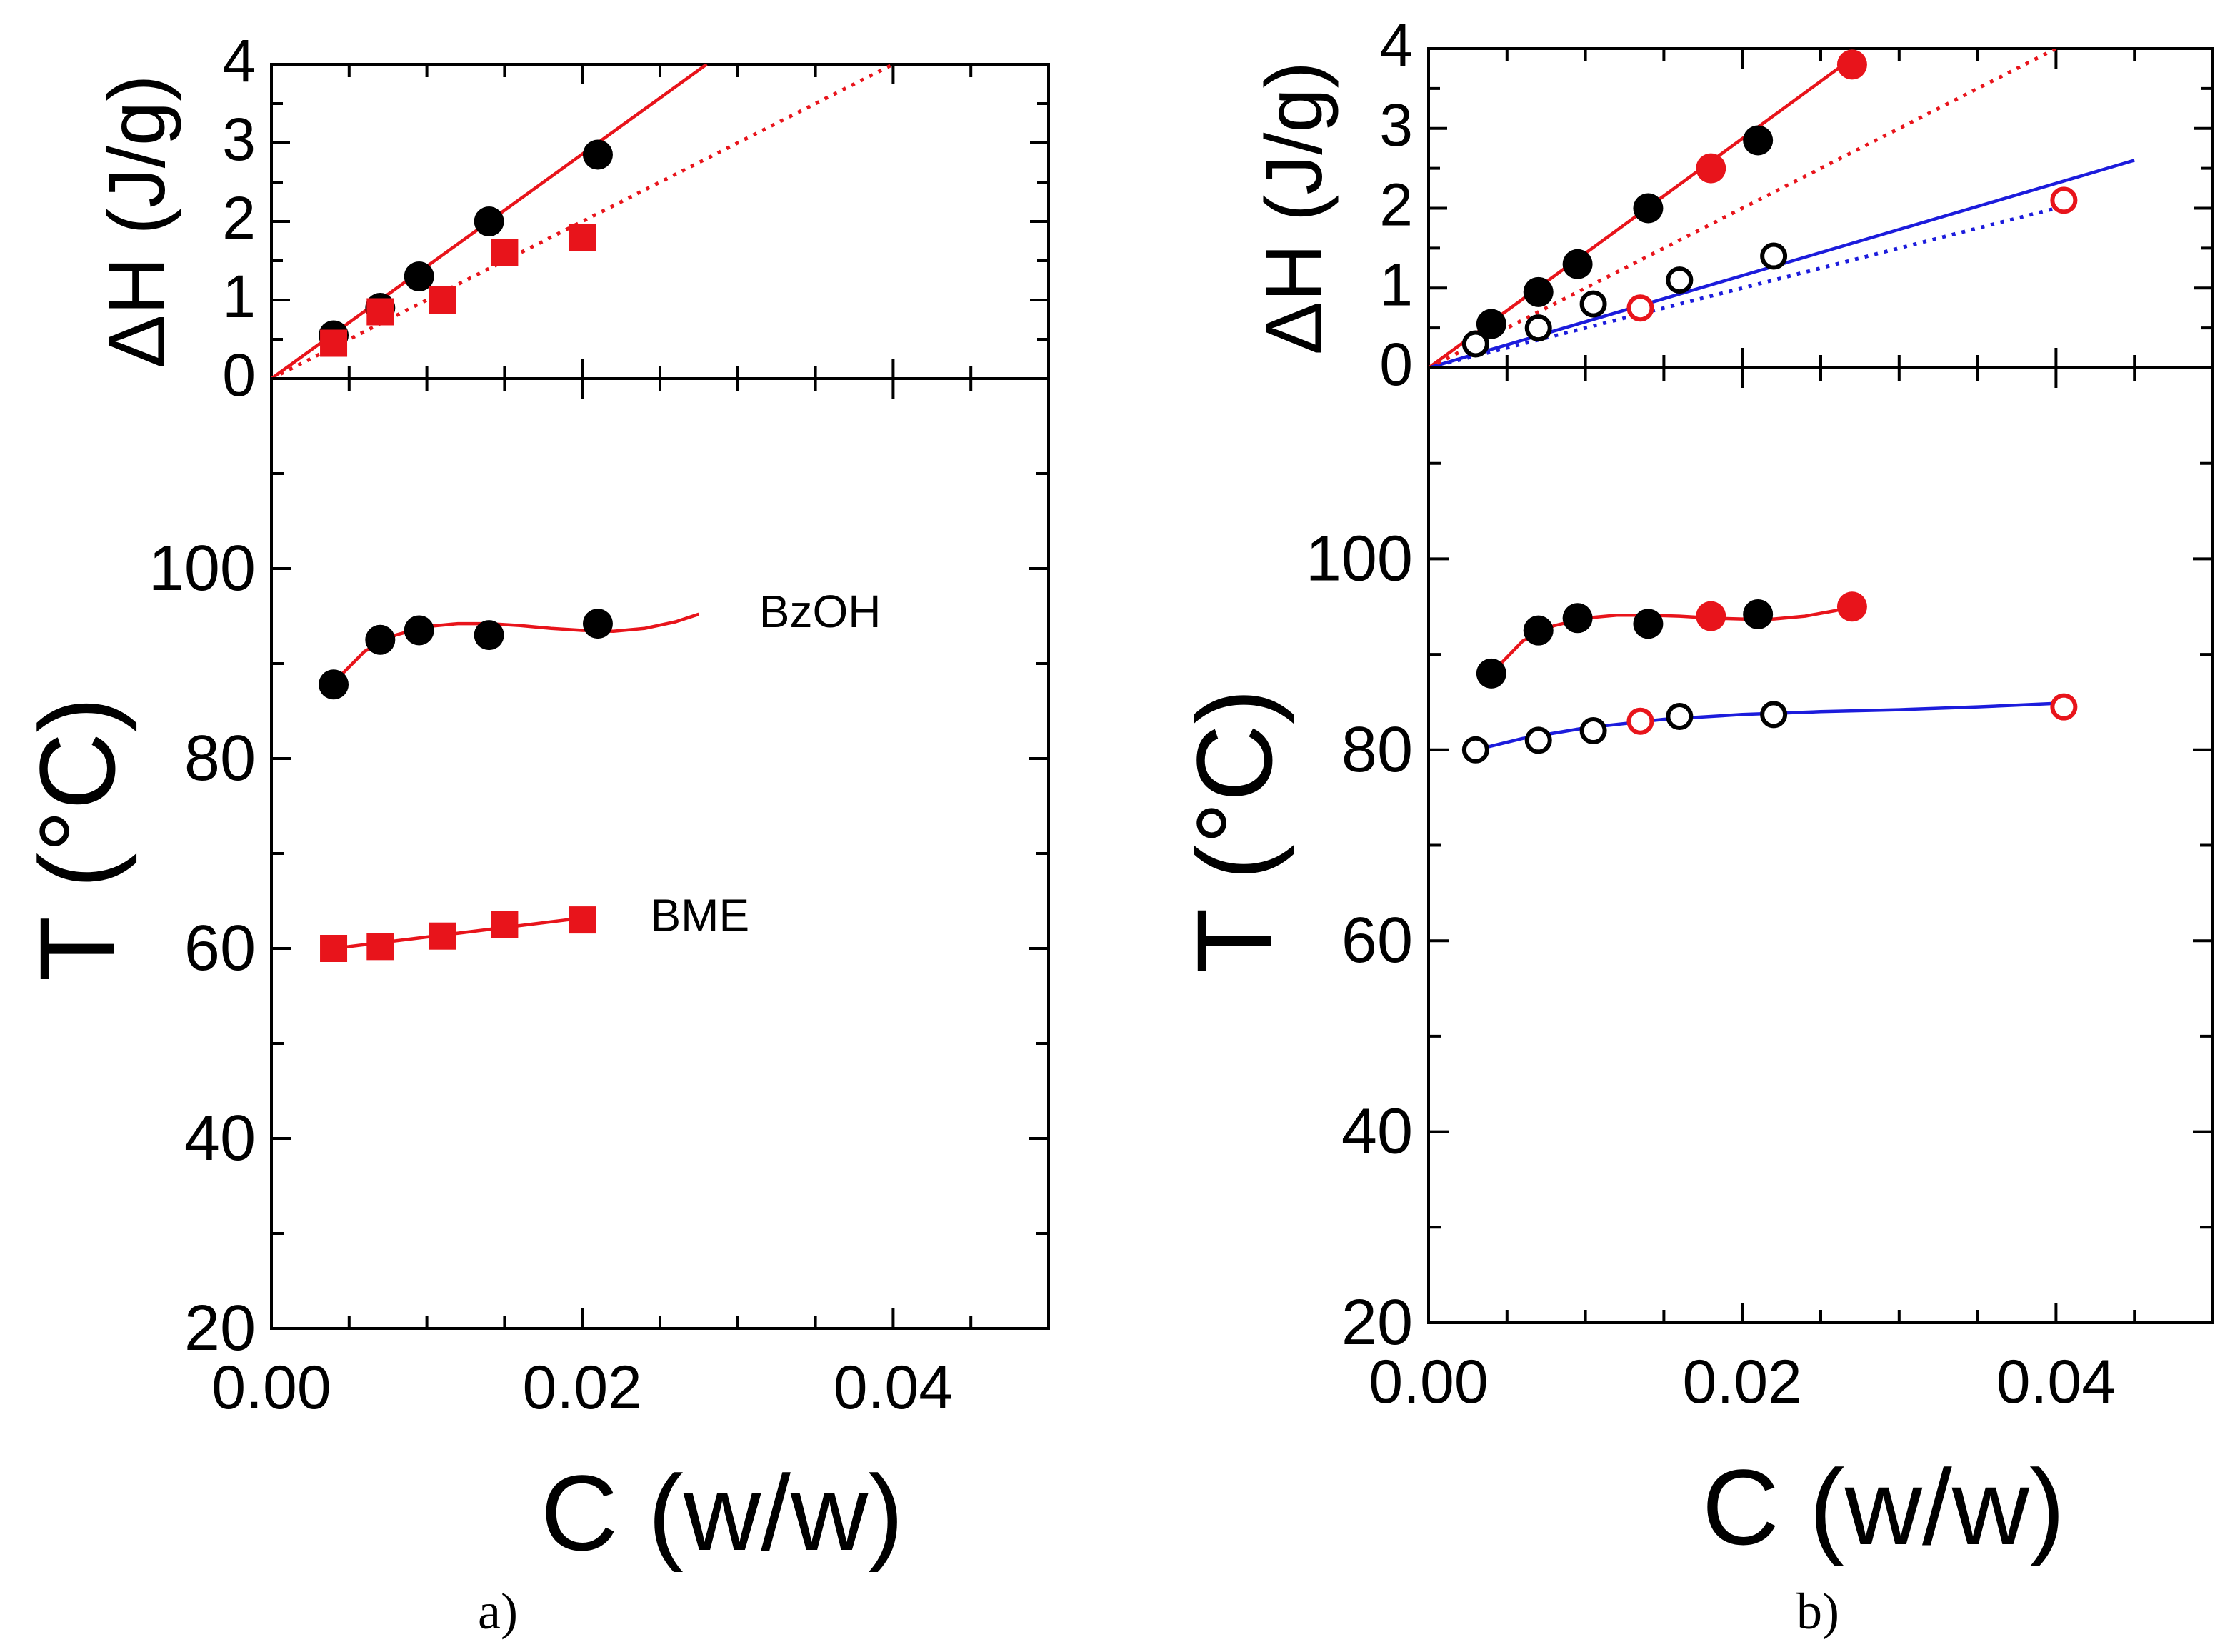 Image resolution: width=2220 pixels, height=1652 pixels. I want to click on caption-b: b), so click(1817, 1611).